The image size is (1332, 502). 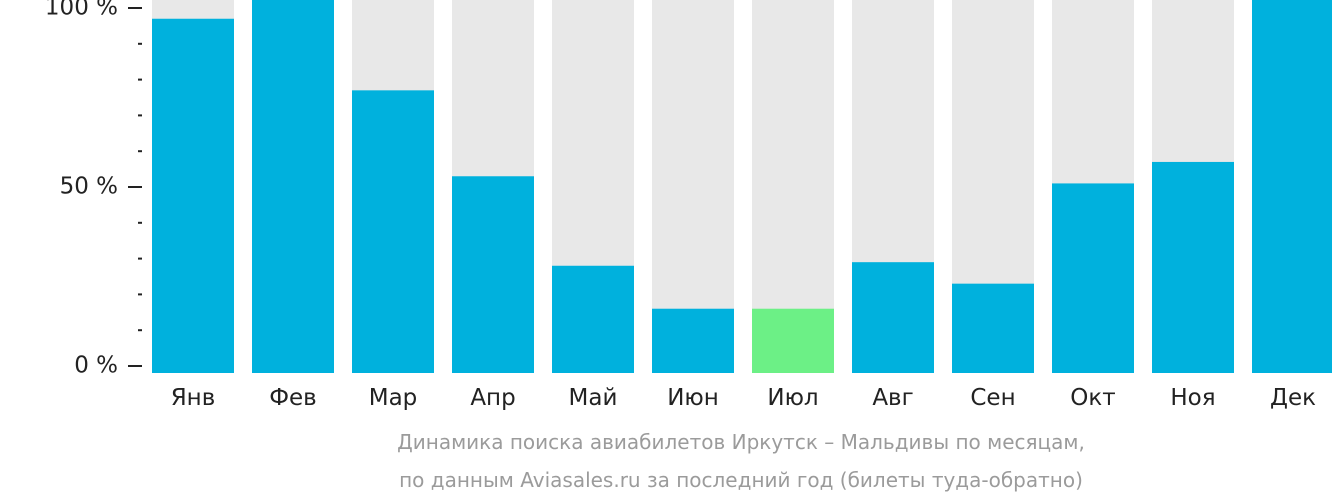 I want to click on x-tick-label: Июл, so click(x=792, y=398).